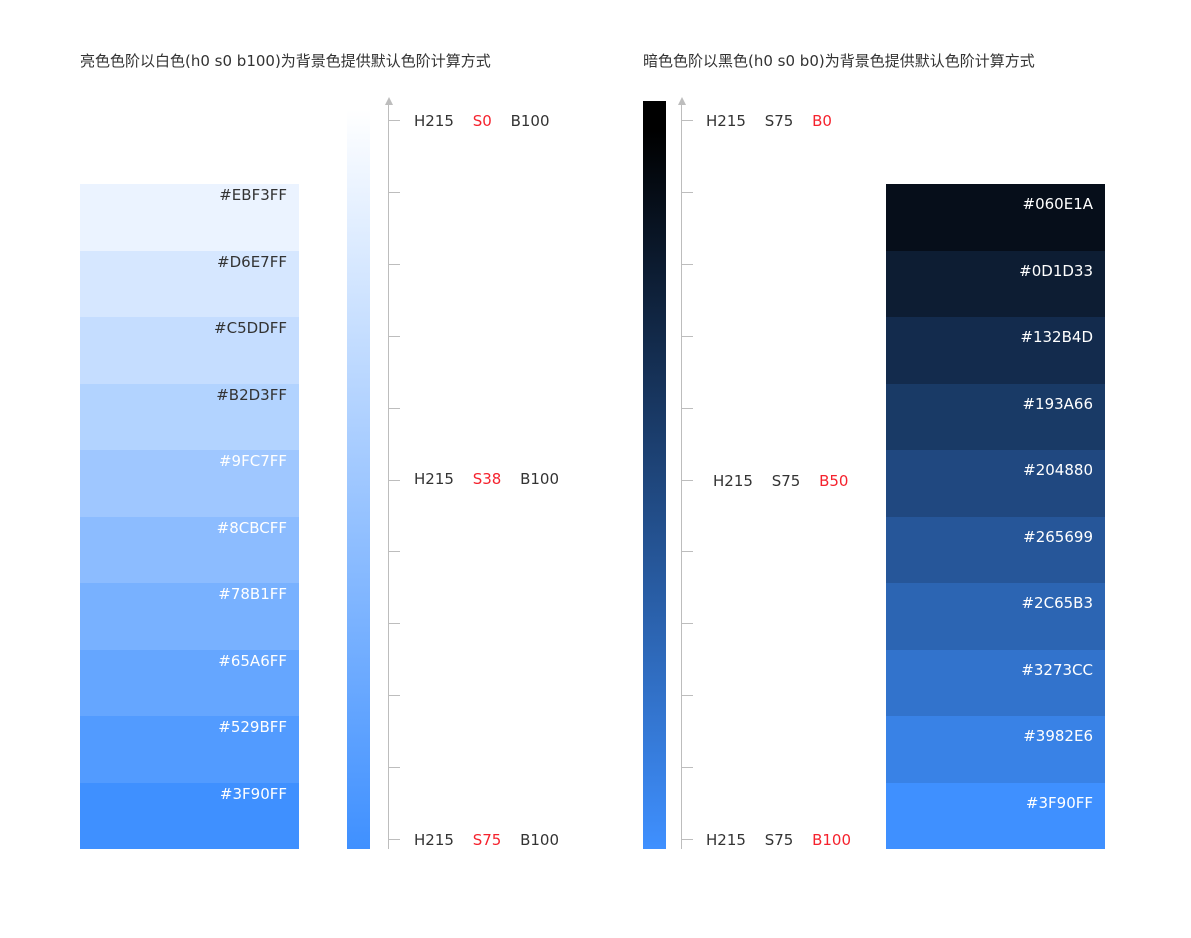 This screenshot has height=938, width=1191. What do you see at coordinates (389, 101) in the screenshot?
I see `light-axis-arrow-icon` at bounding box center [389, 101].